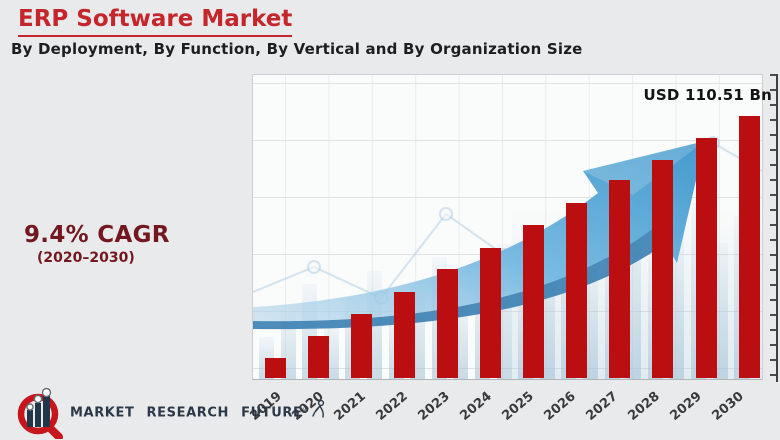 The width and height of the screenshot is (780, 440). I want to click on bar-2026, so click(577, 290).